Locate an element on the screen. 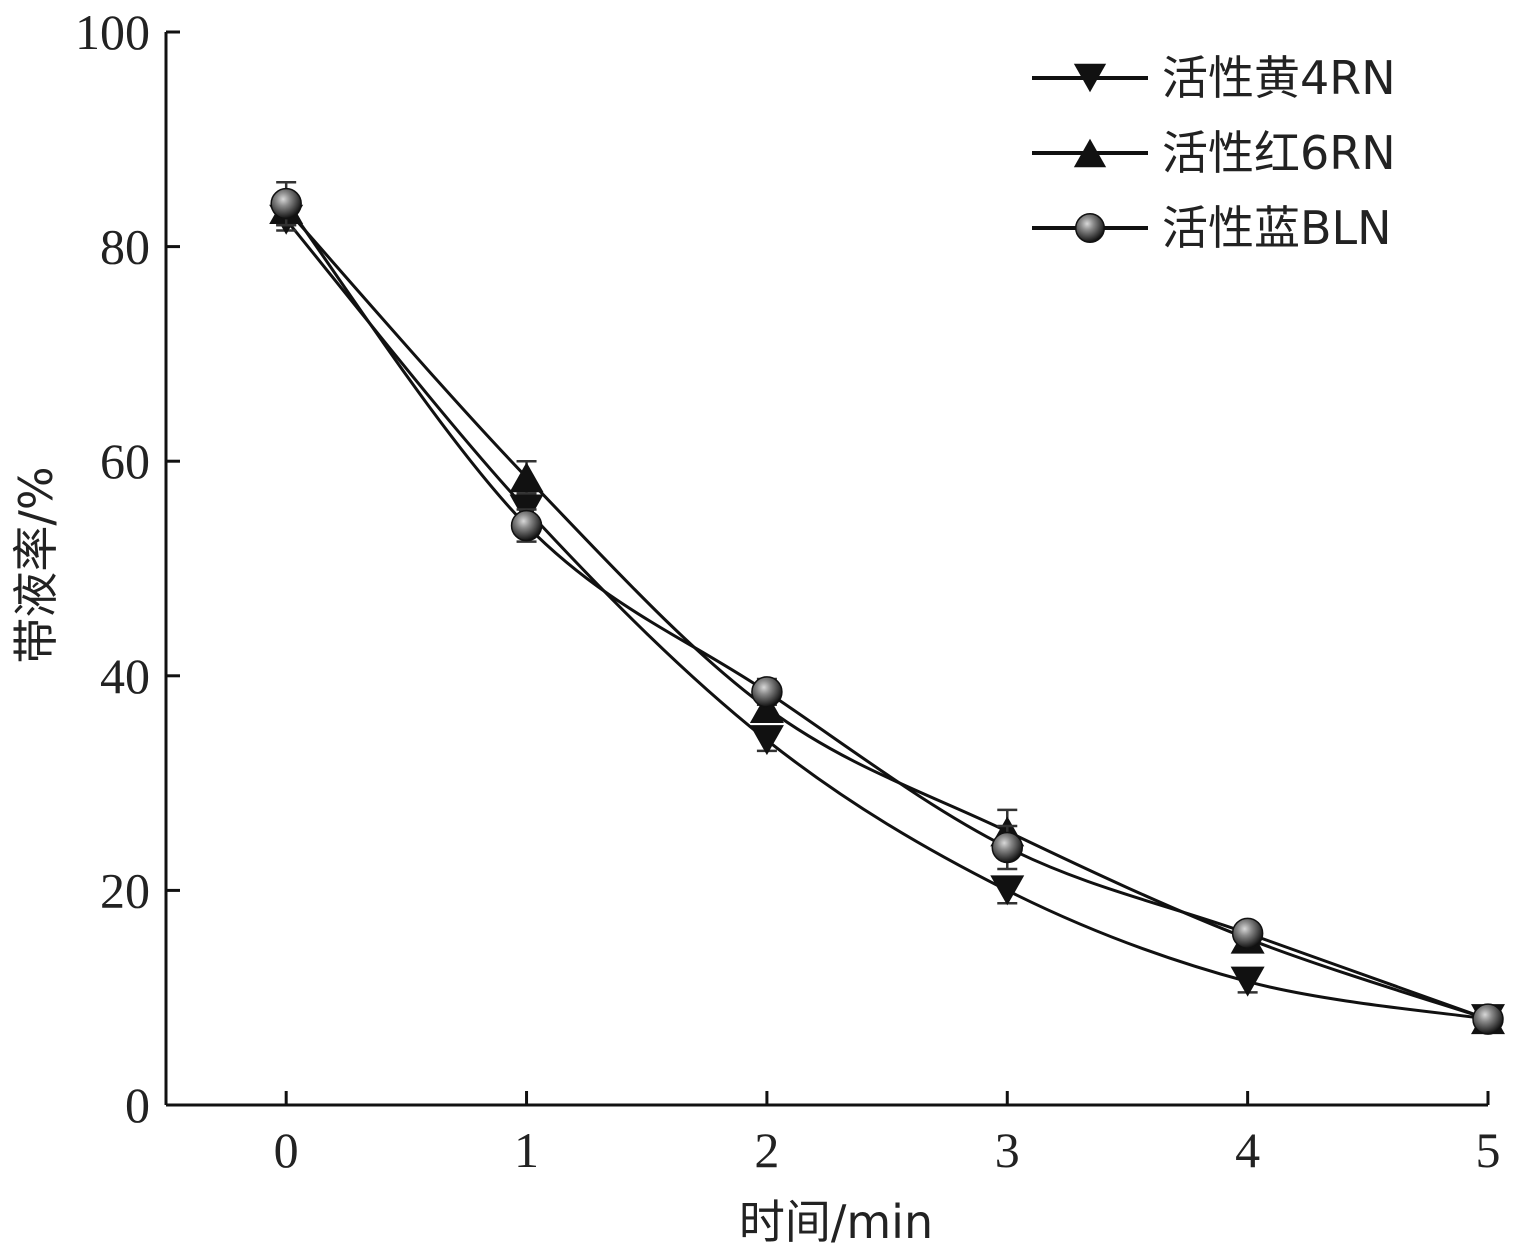 The height and width of the screenshot is (1258, 1518). x-tick-label-1: 1 is located at coordinates (526, 1150).